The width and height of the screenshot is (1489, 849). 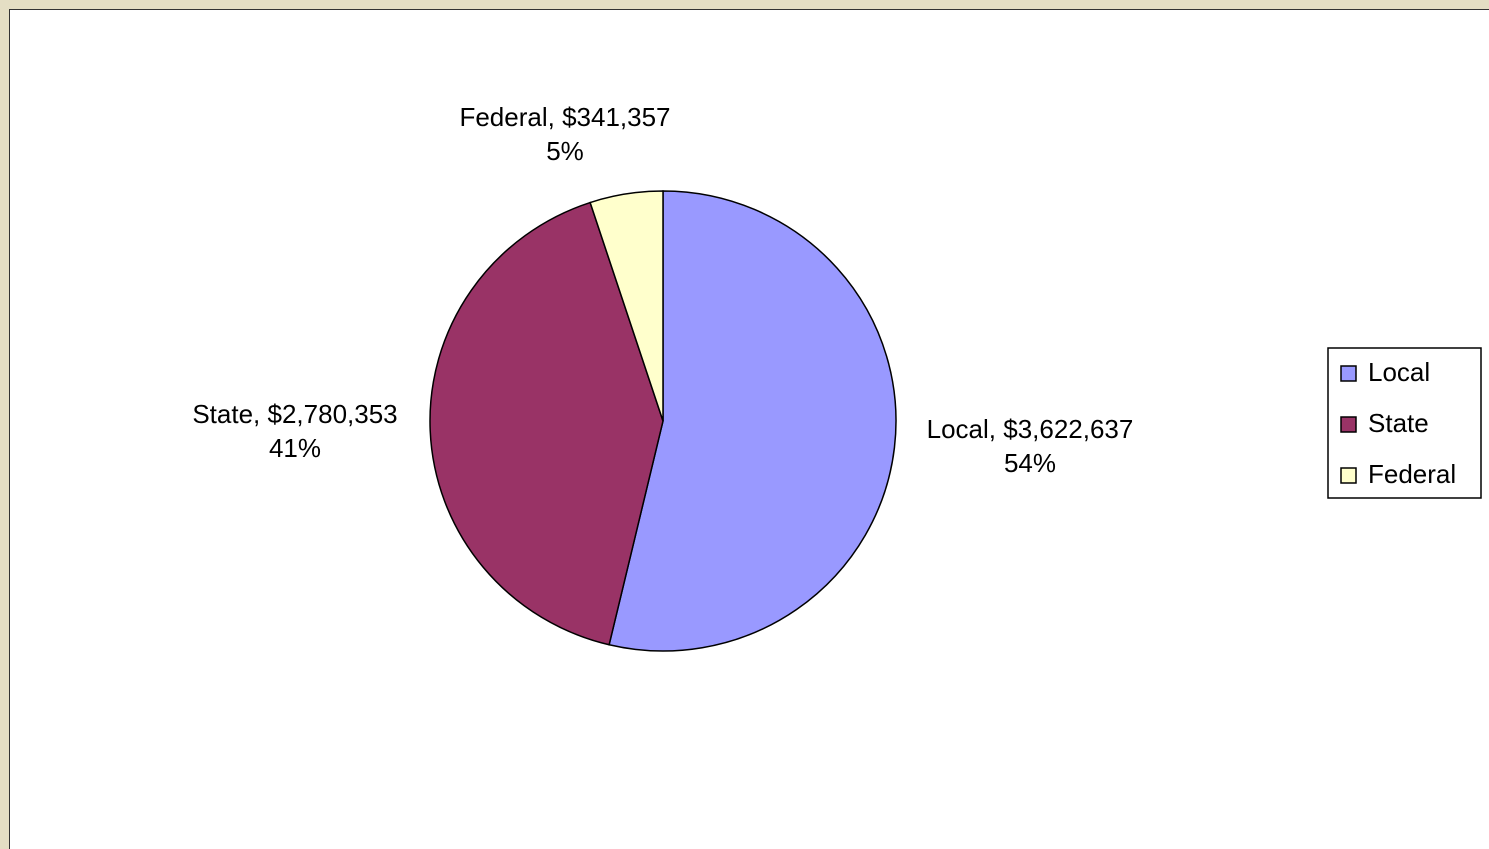 I want to click on pie-slice-state, so click(x=546, y=423).